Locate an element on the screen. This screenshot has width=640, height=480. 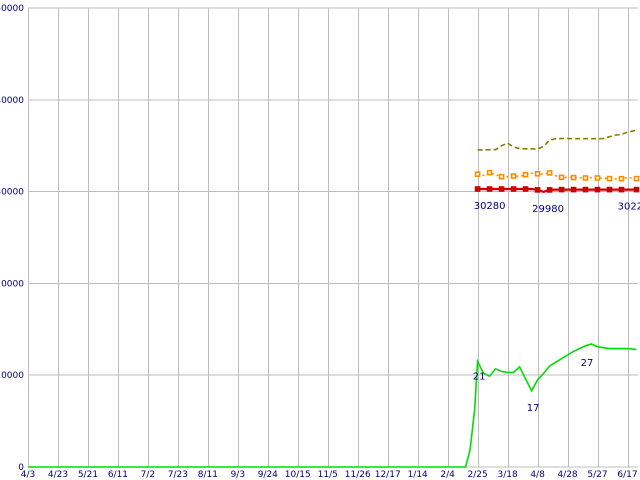
x-axis-tick-label: 12/17 is located at coordinates (388, 475).